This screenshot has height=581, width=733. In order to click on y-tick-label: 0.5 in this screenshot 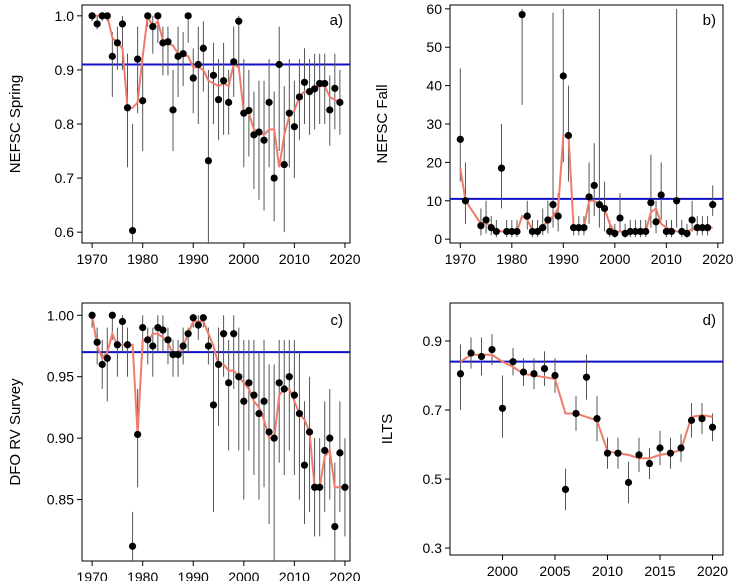, I will do `click(433, 479)`.